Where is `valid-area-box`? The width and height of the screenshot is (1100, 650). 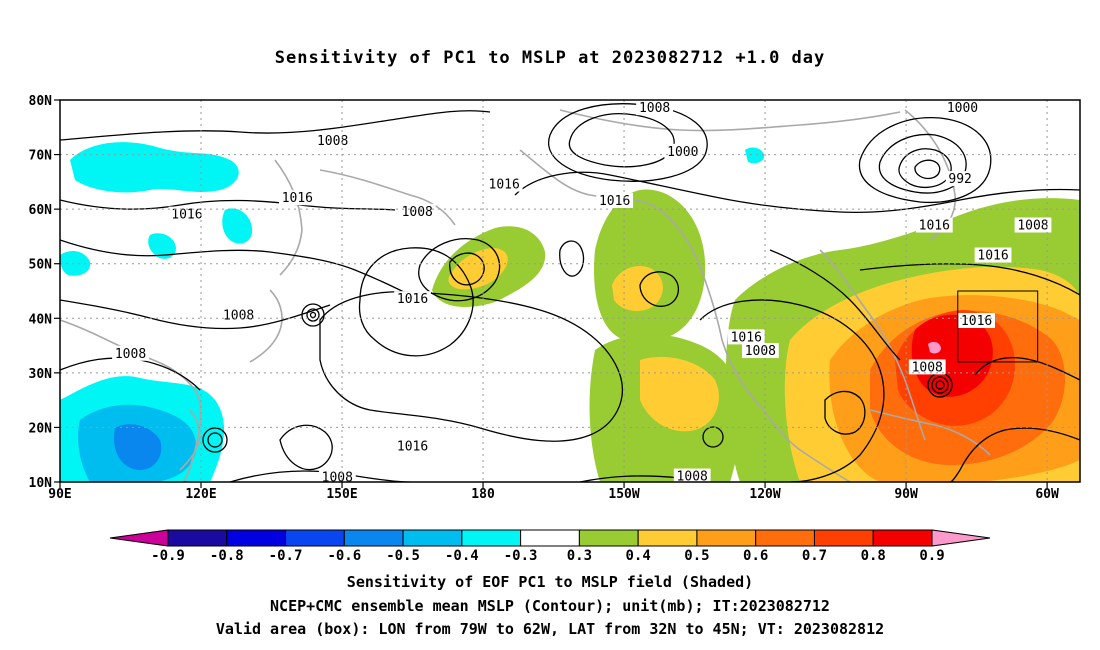 valid-area-box is located at coordinates (998, 326).